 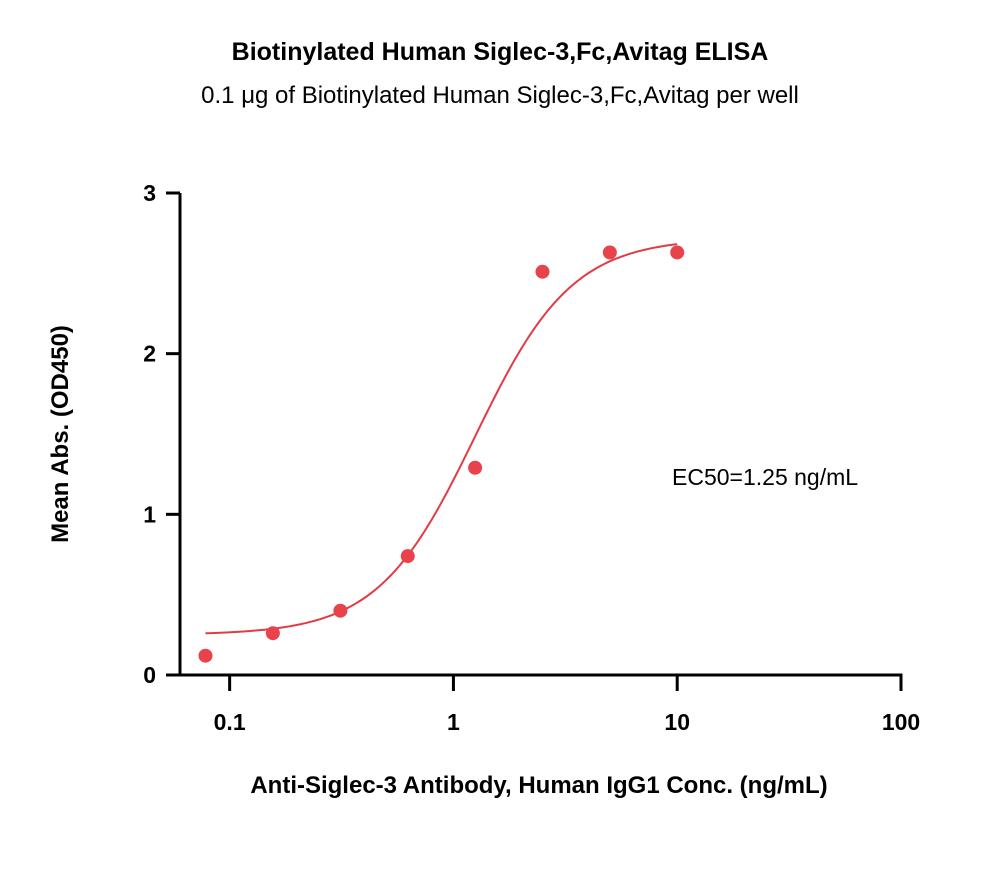 I want to click on y-tick-label: 0, so click(x=149, y=675).